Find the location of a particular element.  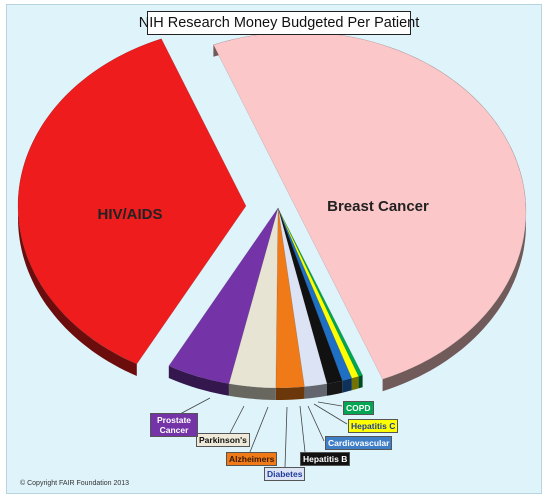

label-cardiovascular: Cardiovascular is located at coordinates (359, 443).